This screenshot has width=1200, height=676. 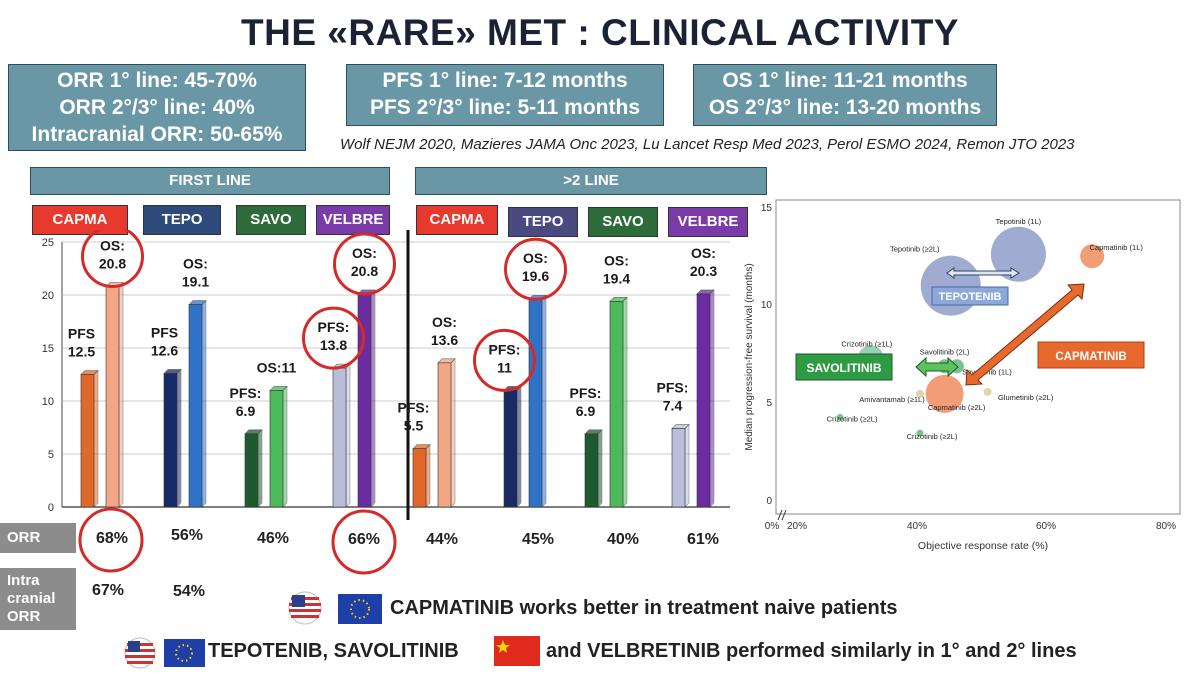 What do you see at coordinates (1026, 397) in the screenshot?
I see `scatter-point-label: Glumetinib (≥2L)` at bounding box center [1026, 397].